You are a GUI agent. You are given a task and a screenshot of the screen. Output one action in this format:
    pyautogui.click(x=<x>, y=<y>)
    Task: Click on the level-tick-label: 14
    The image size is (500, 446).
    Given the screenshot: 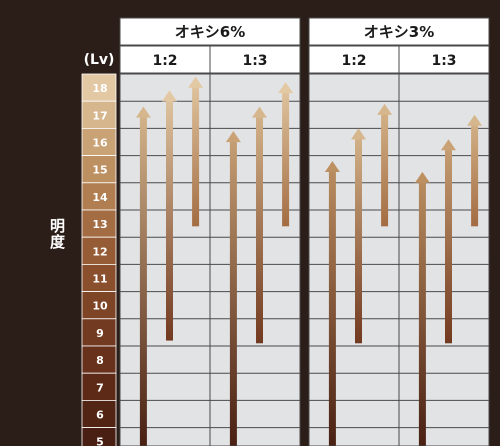 What is the action you would take?
    pyautogui.click(x=100, y=197)
    